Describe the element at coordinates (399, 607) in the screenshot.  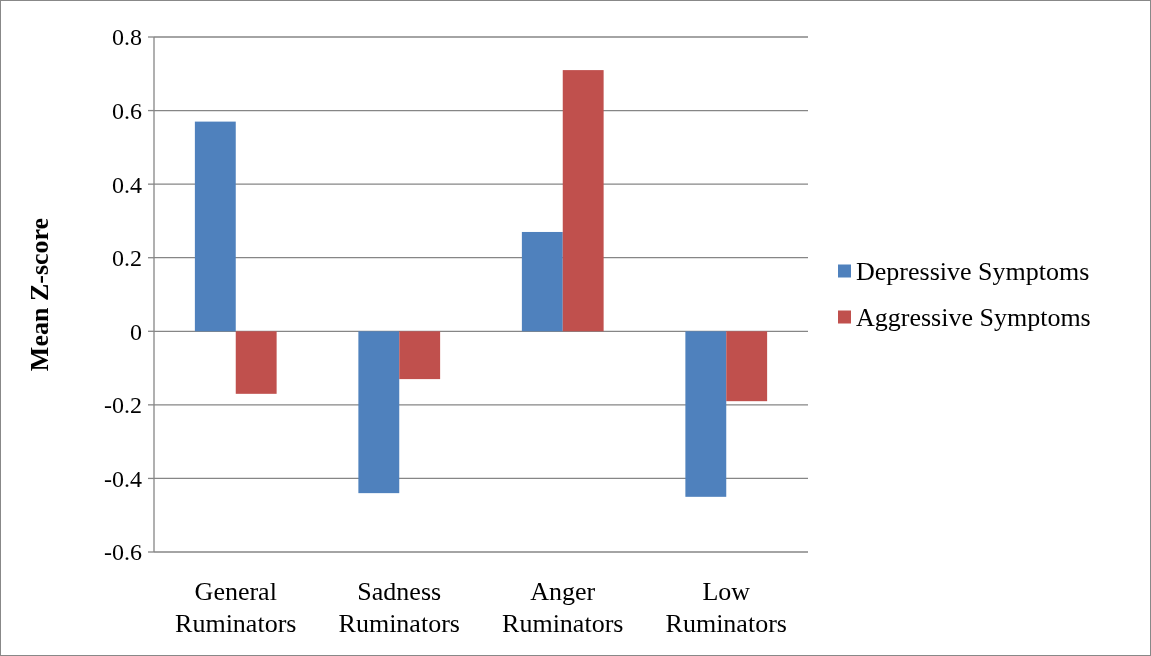
I see `x-tick-label: Sadness Ruminators` at that location.